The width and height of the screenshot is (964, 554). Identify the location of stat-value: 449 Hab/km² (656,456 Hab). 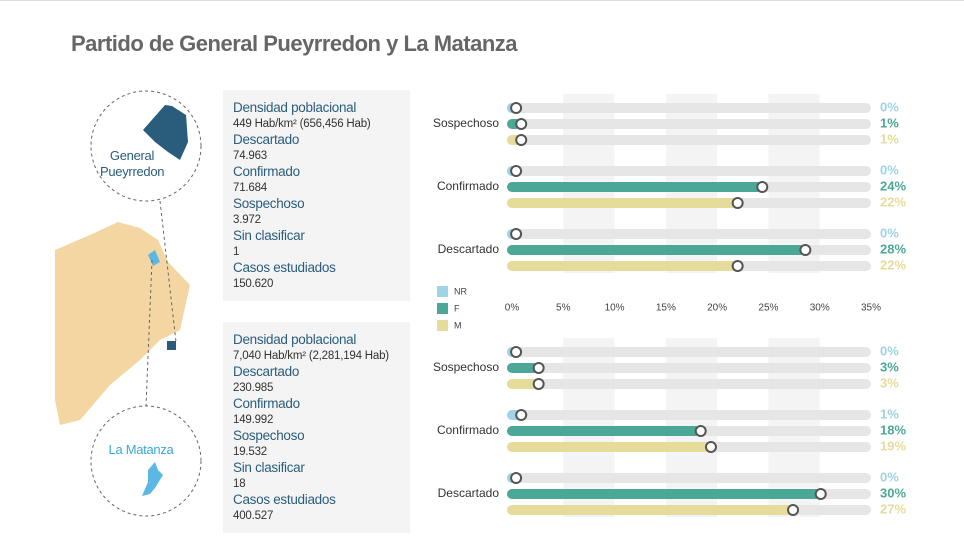
(302, 124).